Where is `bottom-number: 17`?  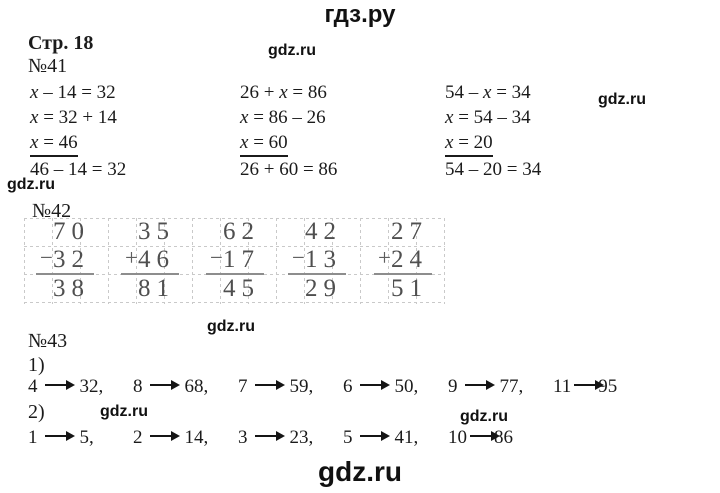
bottom-number: 17 is located at coordinates (241, 259).